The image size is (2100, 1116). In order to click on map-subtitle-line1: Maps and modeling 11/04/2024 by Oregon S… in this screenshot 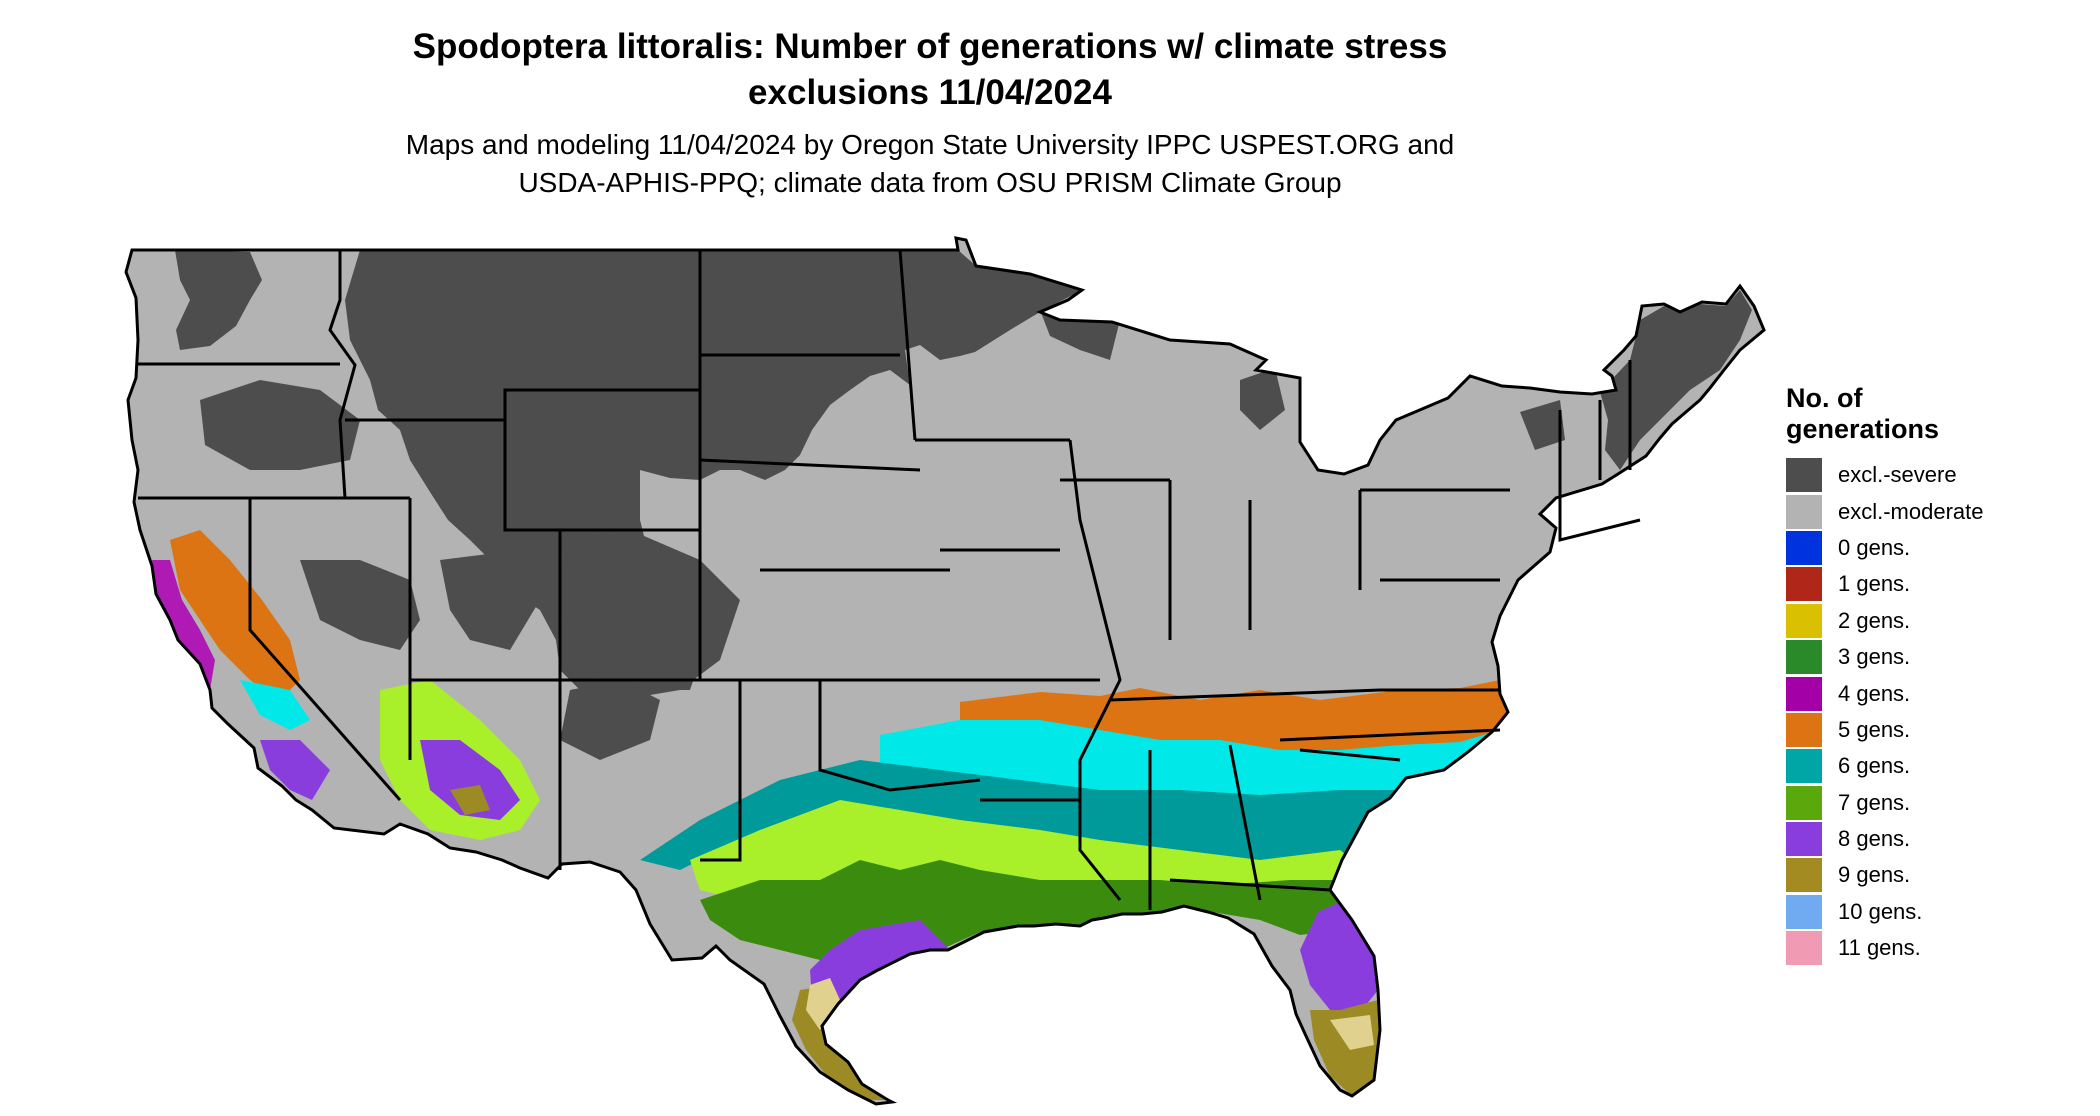, I will do `click(930, 144)`.